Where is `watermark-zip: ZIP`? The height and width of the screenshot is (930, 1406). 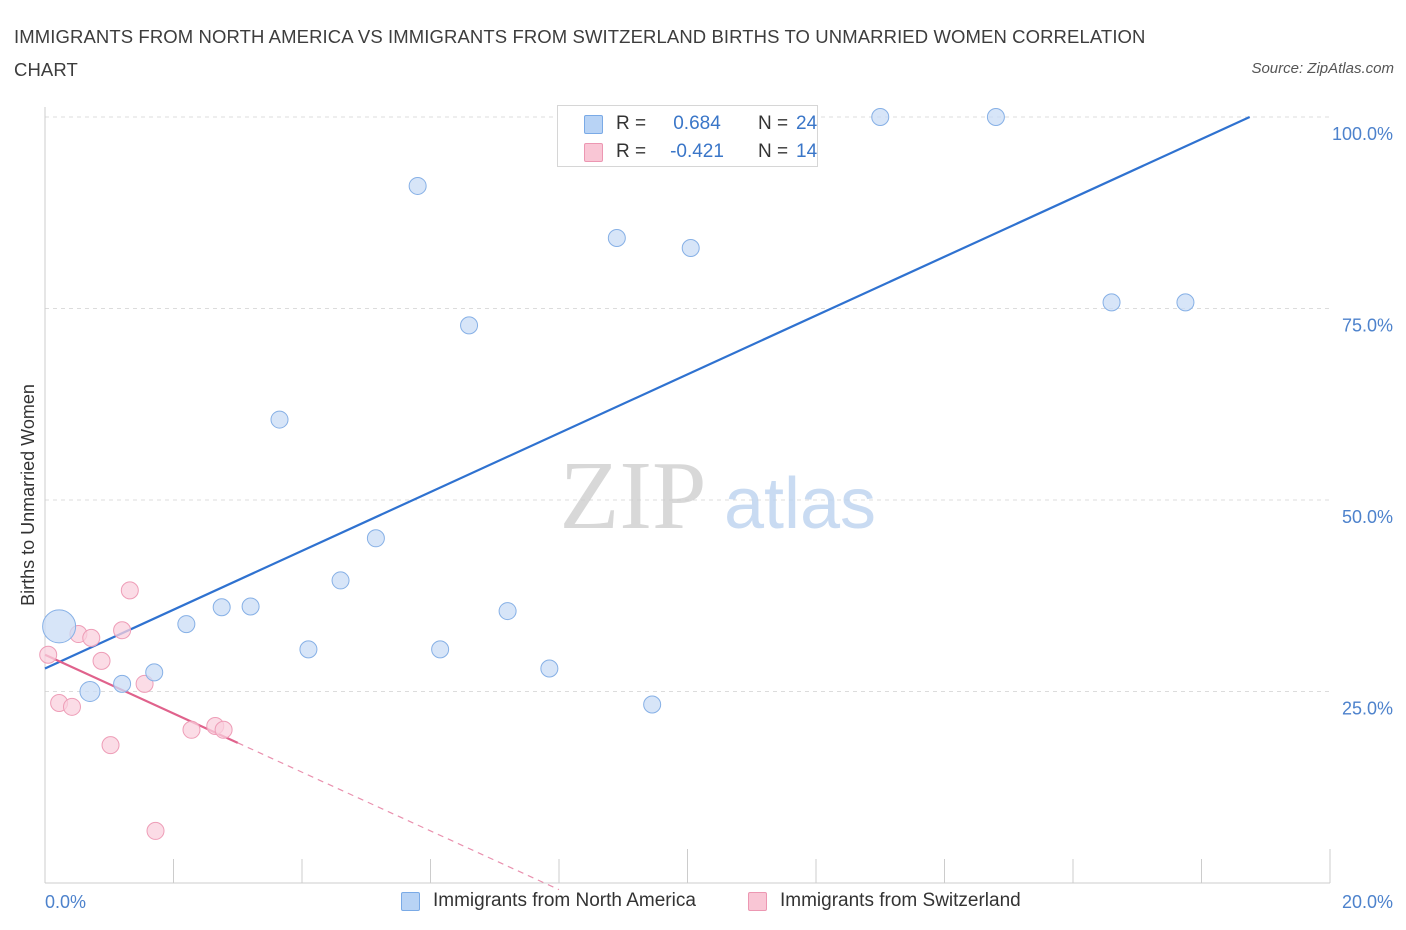
watermark-zip: ZIP is located at coordinates (633, 496).